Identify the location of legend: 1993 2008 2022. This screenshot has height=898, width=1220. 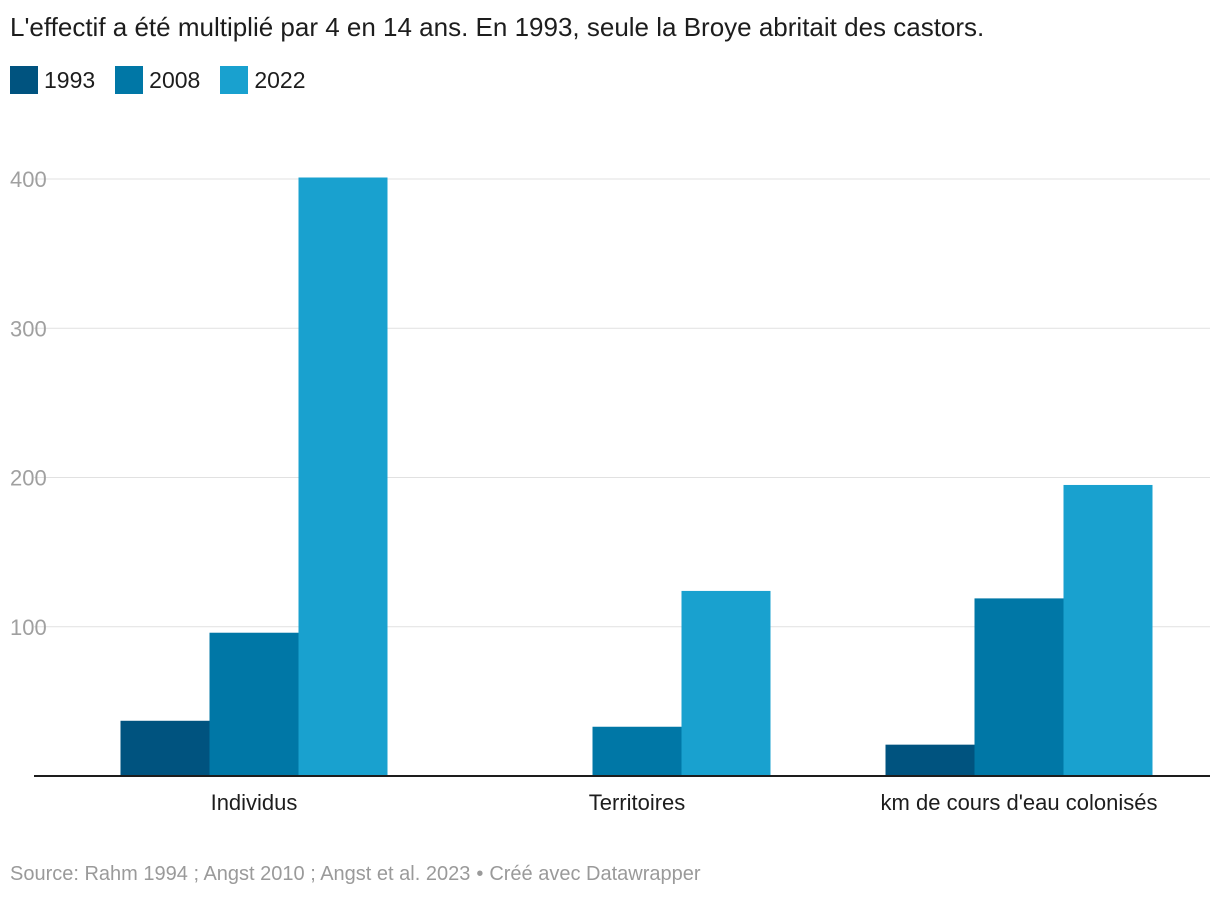
(168, 80).